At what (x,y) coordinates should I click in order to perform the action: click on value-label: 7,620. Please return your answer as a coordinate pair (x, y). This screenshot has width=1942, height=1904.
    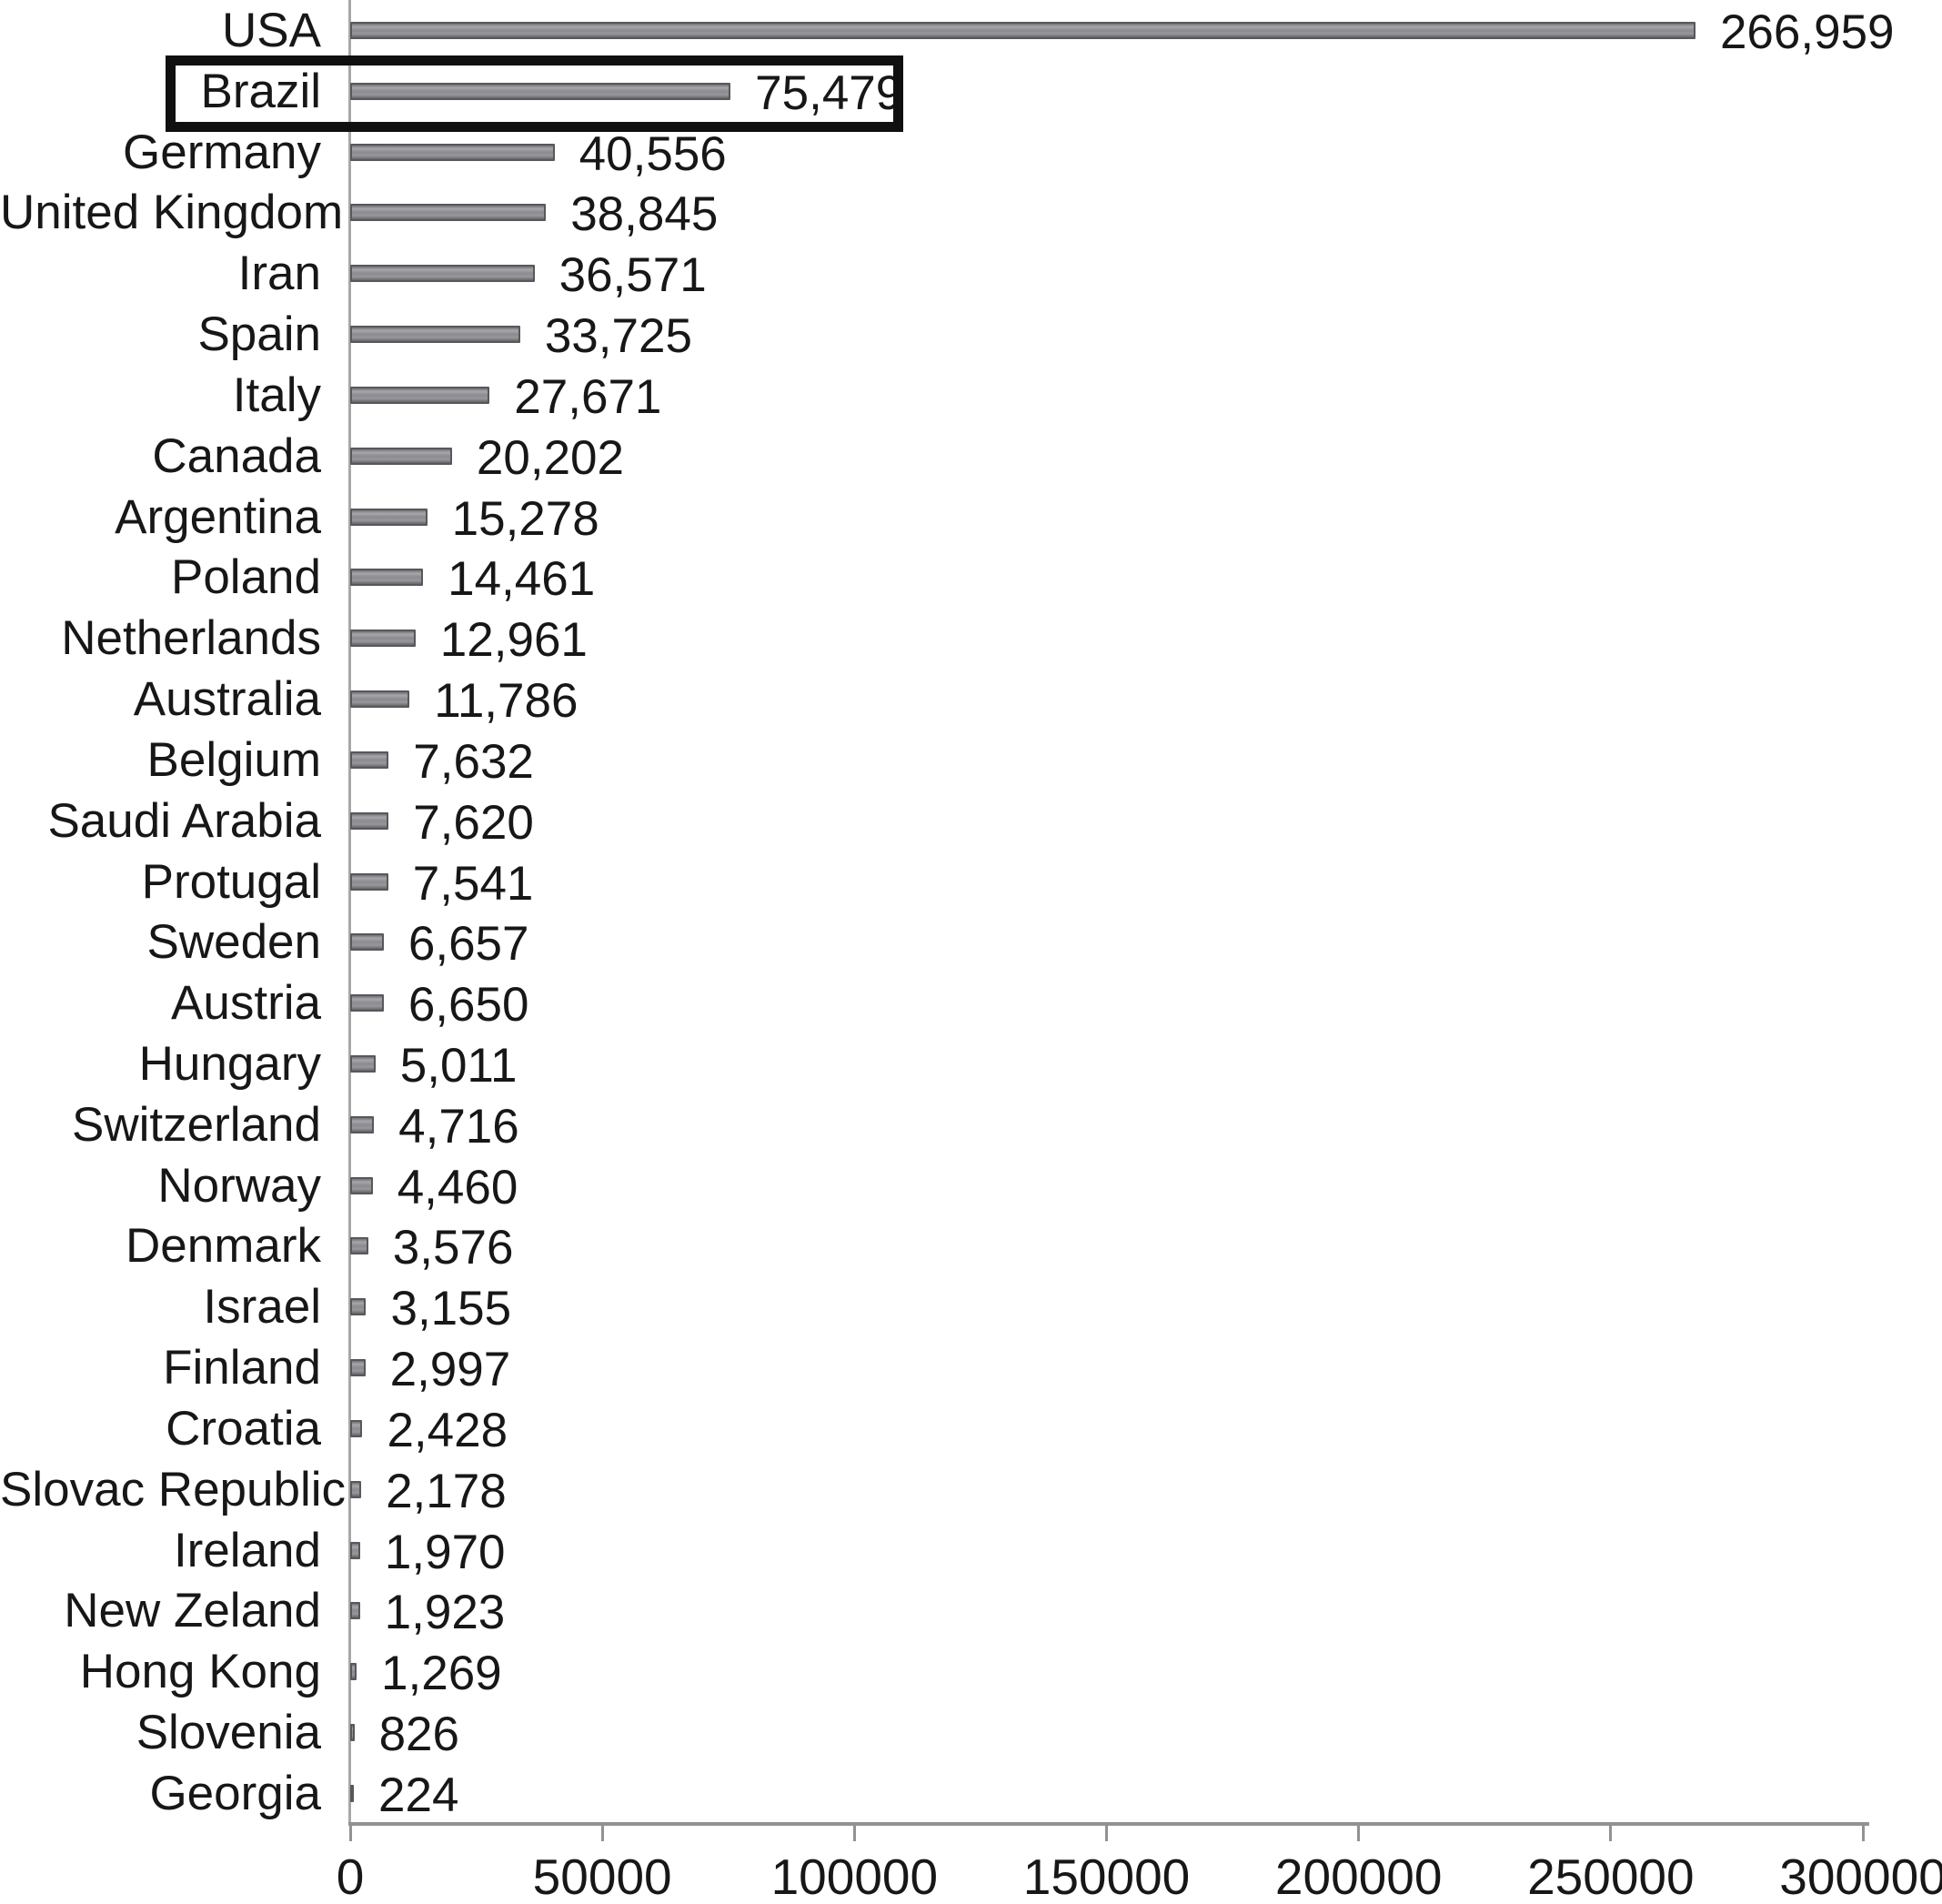
    Looking at the image, I should click on (473, 822).